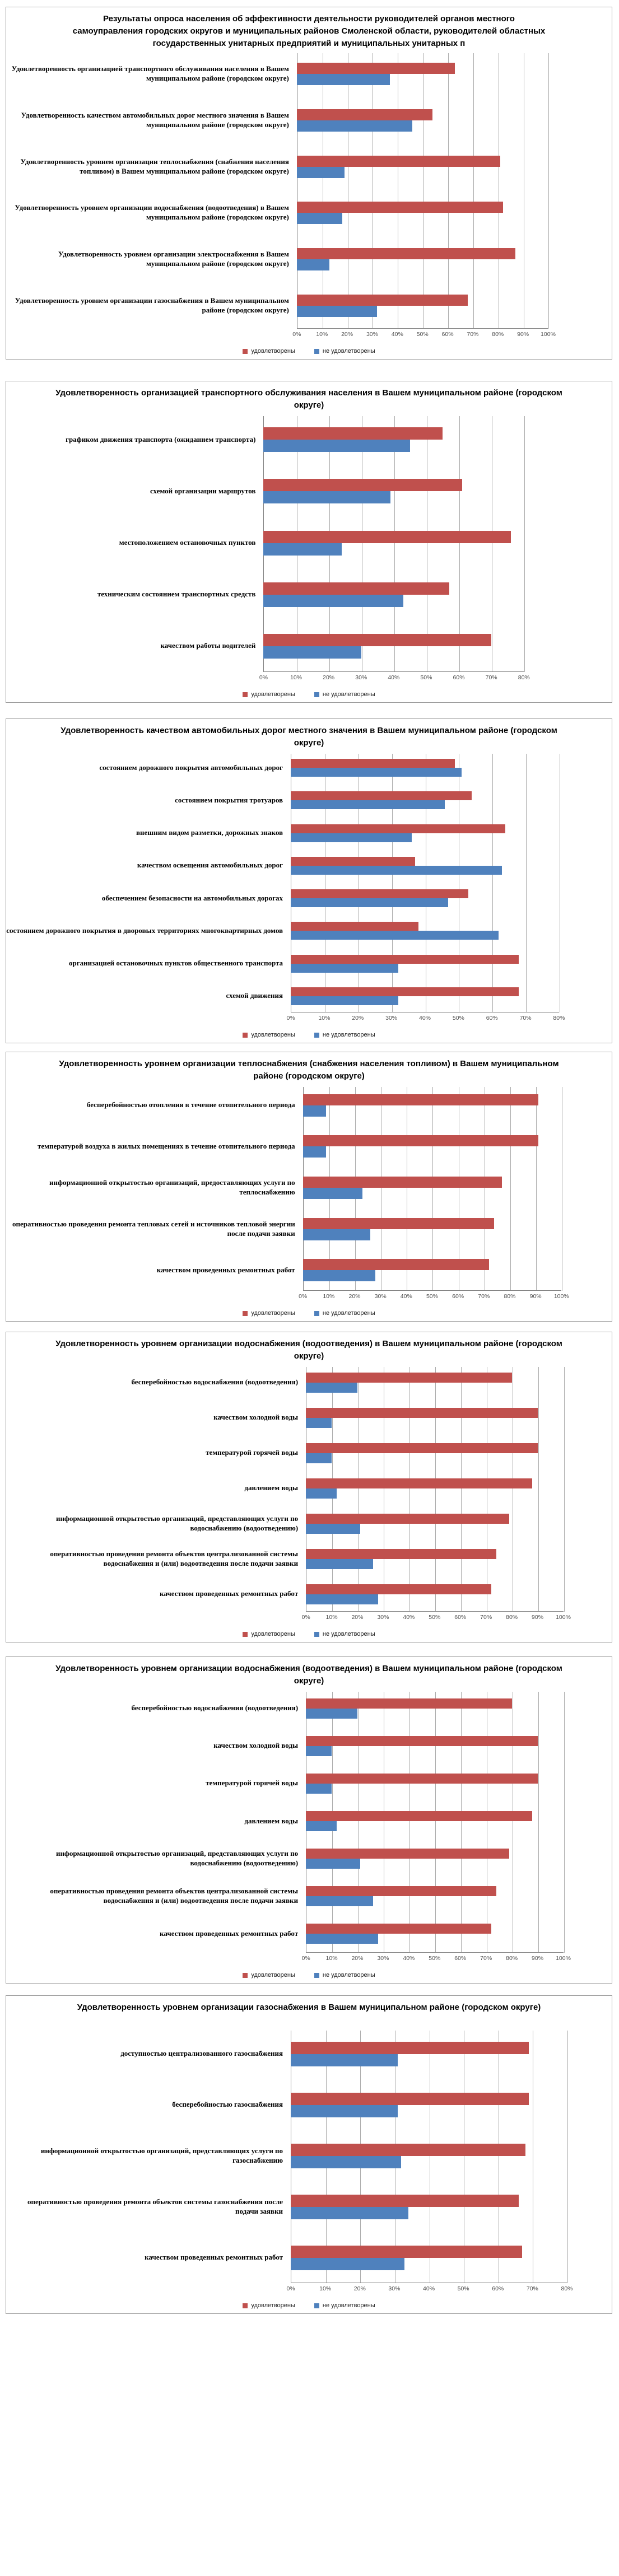 Image resolution: width=619 pixels, height=2576 pixels. Describe the element at coordinates (383, 1959) in the screenshot. I see `x-axis-tick-label: 30%` at that location.